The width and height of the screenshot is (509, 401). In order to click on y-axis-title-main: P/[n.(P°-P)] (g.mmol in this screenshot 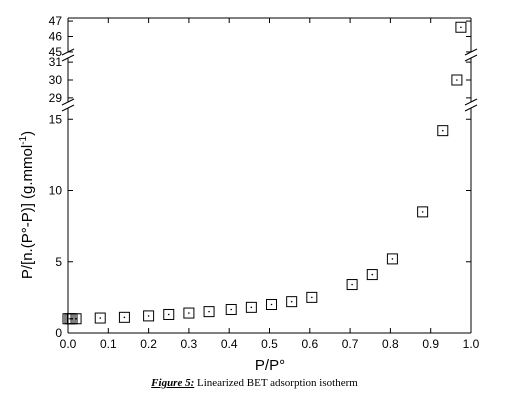, I will do `click(27, 212)`.